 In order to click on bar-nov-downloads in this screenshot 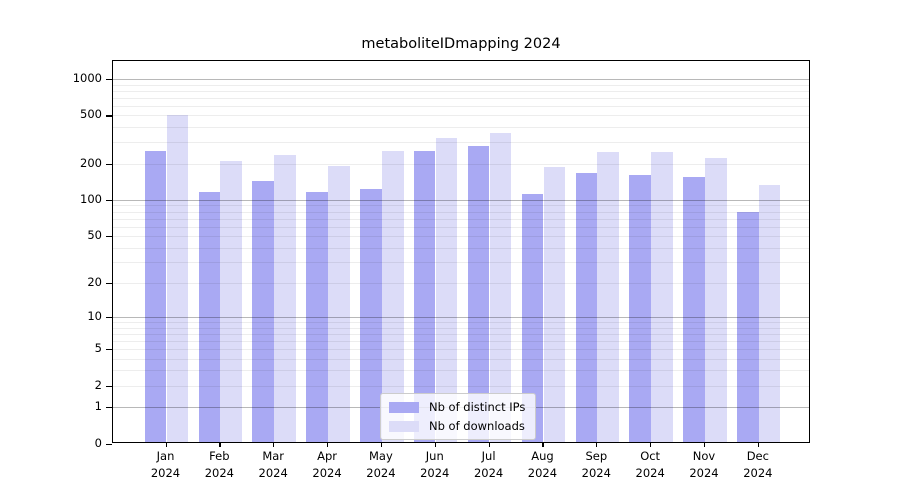, I will do `click(716, 300)`.